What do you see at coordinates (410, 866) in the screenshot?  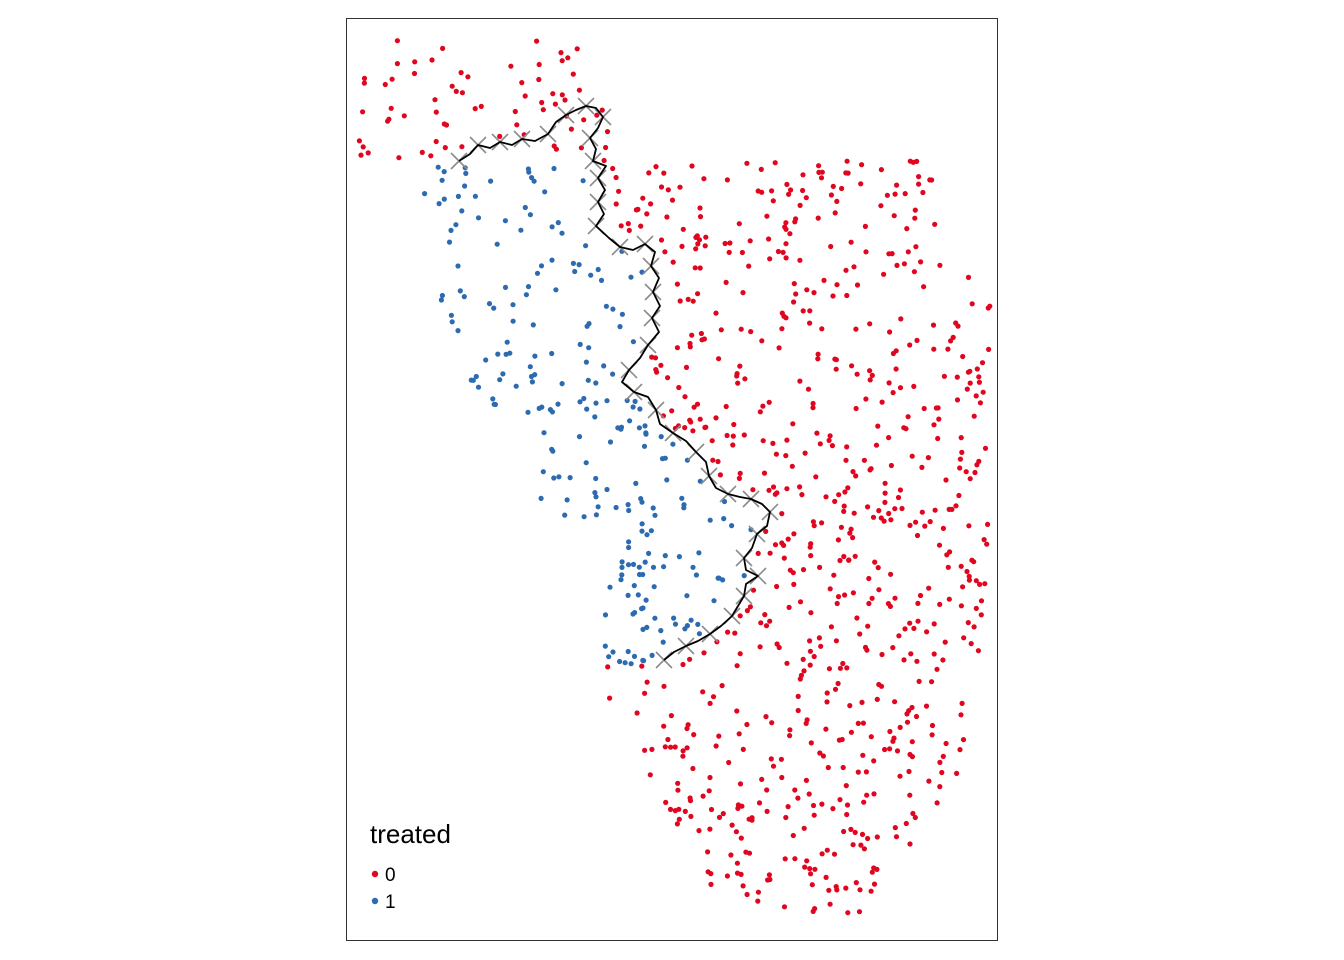 I see `legend: treated 0 1` at bounding box center [410, 866].